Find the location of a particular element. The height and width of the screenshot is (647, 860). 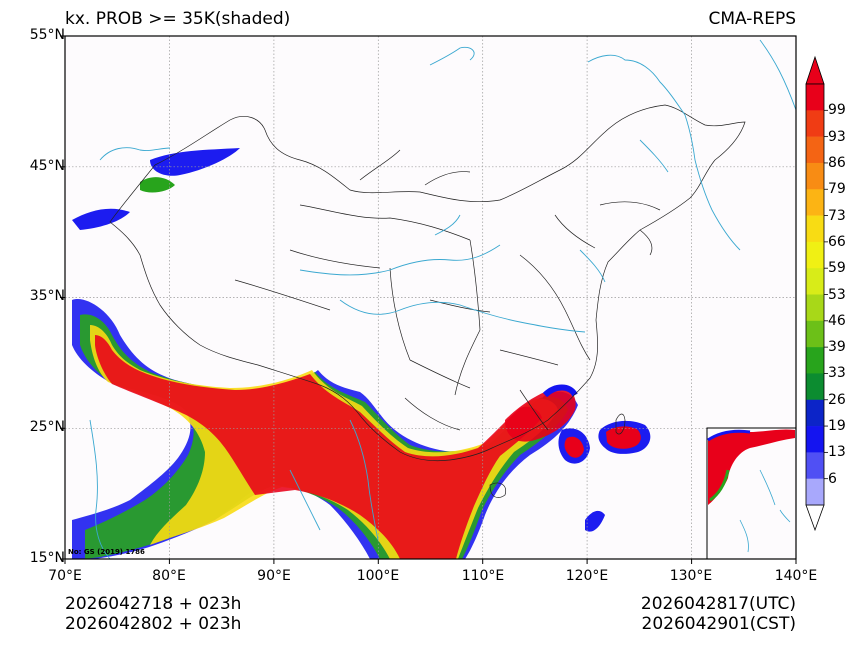

colorbar-level-label: 19 is located at coordinates (837, 426).